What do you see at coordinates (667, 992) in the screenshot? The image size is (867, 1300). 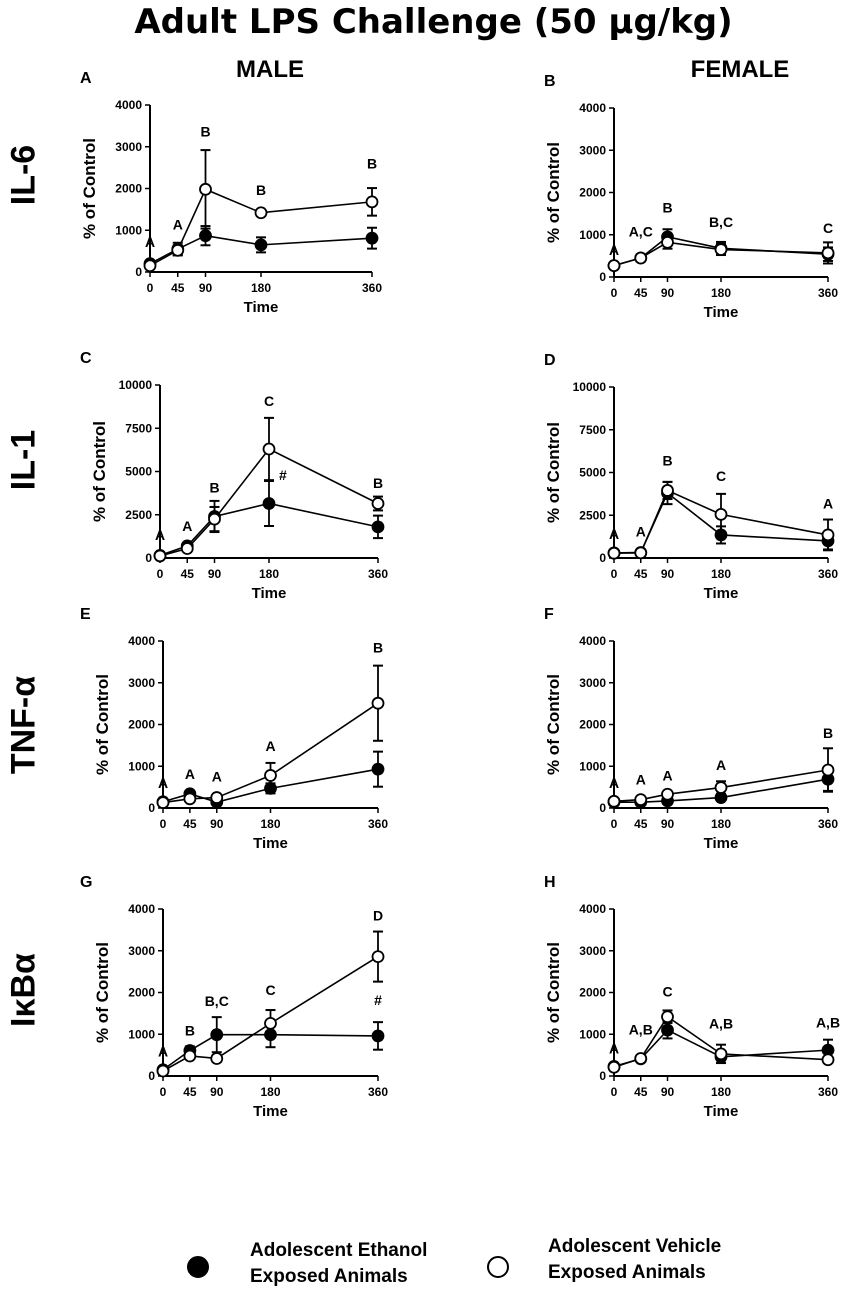 I see `annotation-h-2: C` at bounding box center [667, 992].